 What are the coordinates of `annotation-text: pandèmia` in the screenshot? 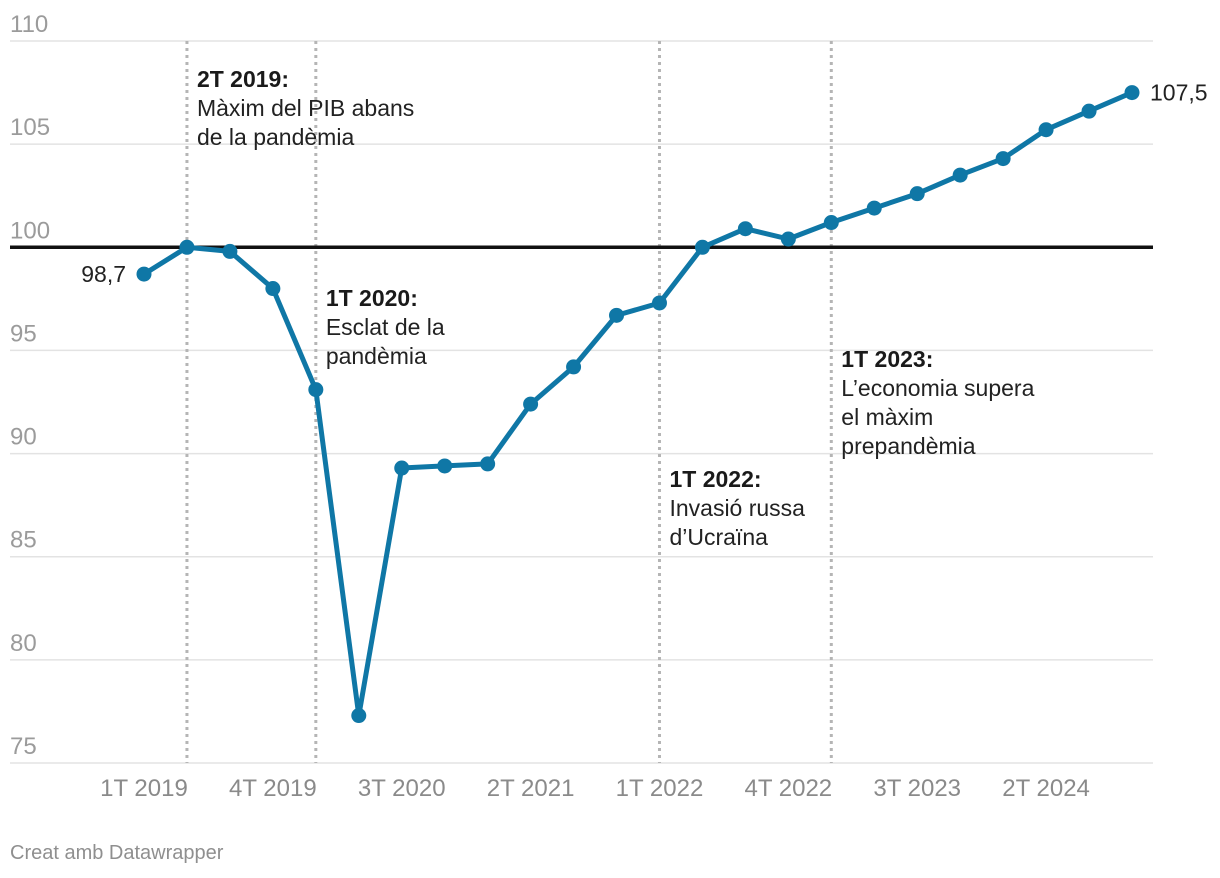 It's located at (376, 356).